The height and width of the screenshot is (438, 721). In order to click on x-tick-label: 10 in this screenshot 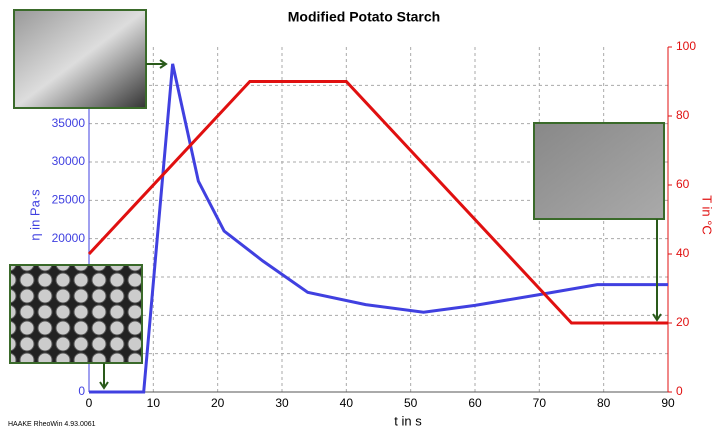, I will do `click(154, 403)`.